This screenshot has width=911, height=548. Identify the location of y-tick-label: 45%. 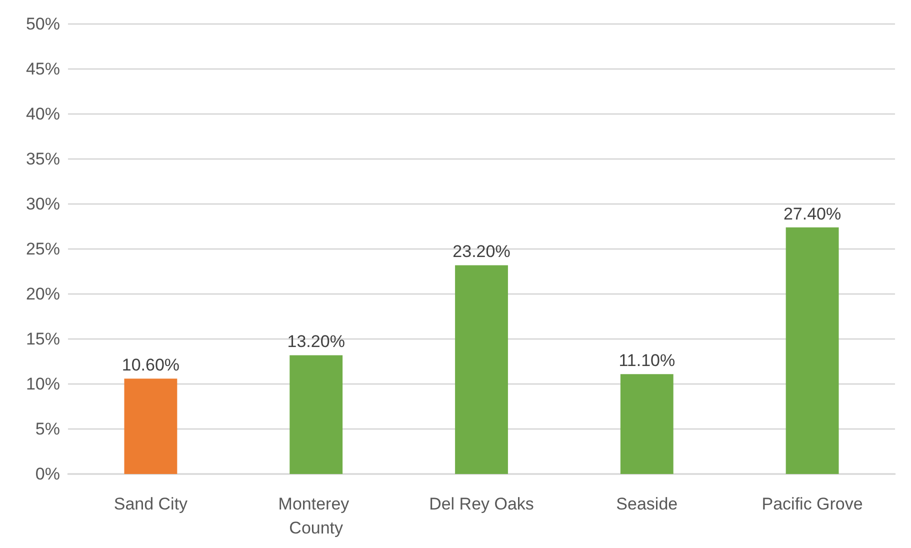
(43, 69).